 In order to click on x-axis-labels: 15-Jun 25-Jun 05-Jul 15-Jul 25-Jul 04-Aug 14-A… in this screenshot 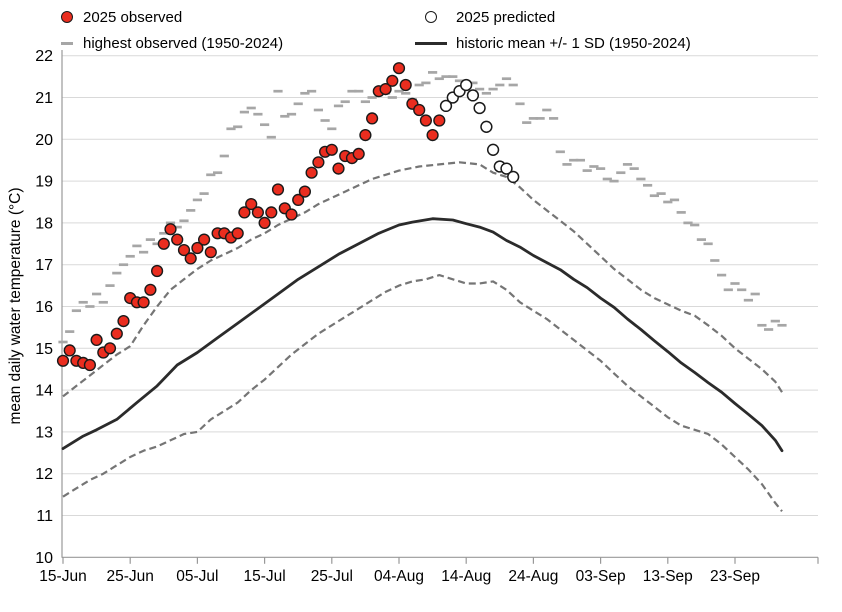, I will do `click(399, 576)`.